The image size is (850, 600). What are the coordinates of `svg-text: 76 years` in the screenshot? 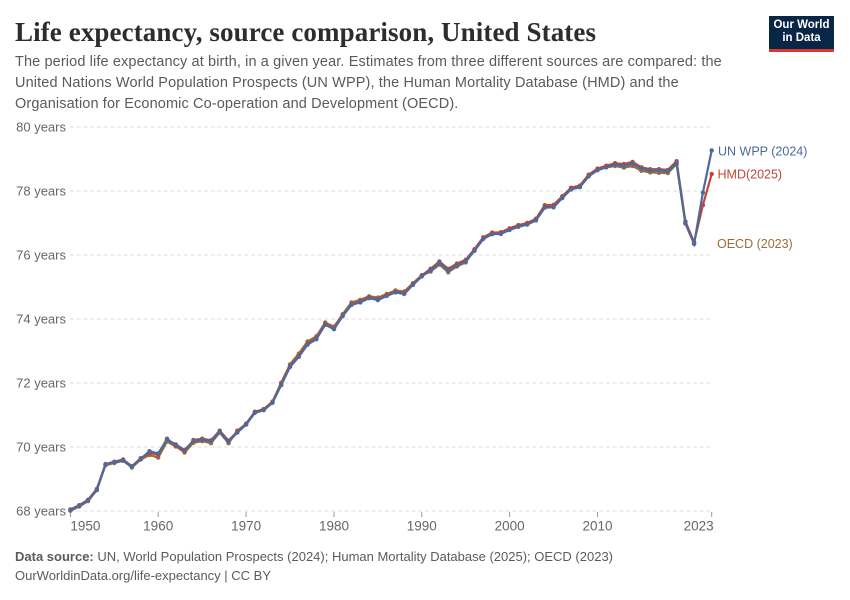 It's located at (41, 255).